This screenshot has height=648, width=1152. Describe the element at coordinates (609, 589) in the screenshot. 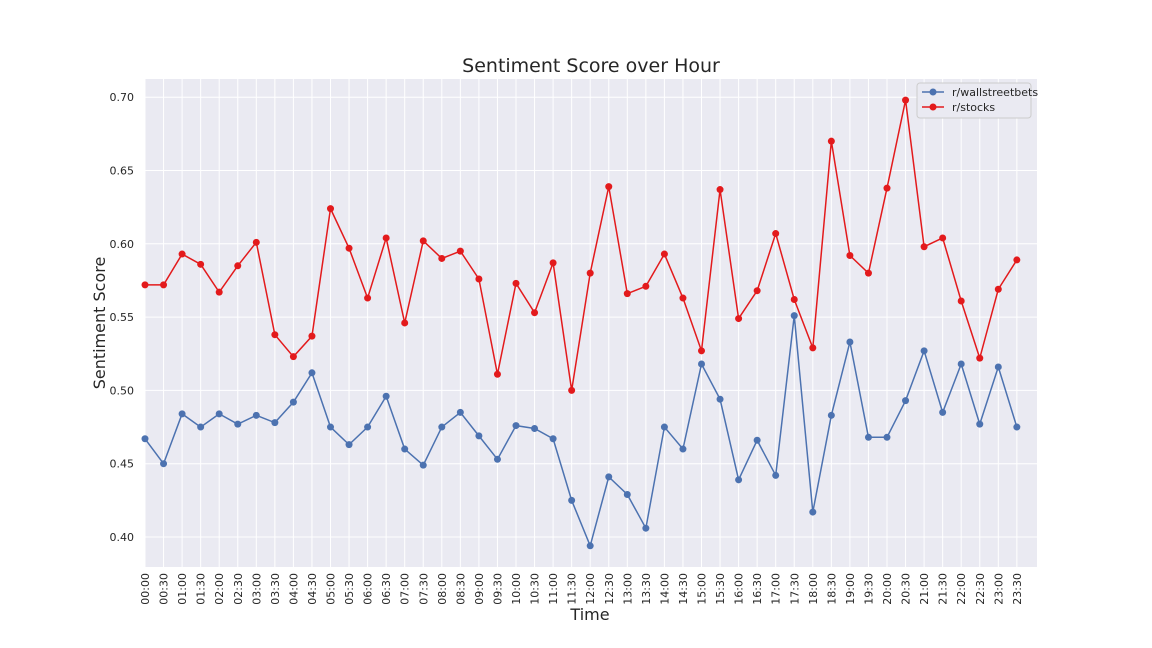

I see `x-tick-label: 12:30` at that location.